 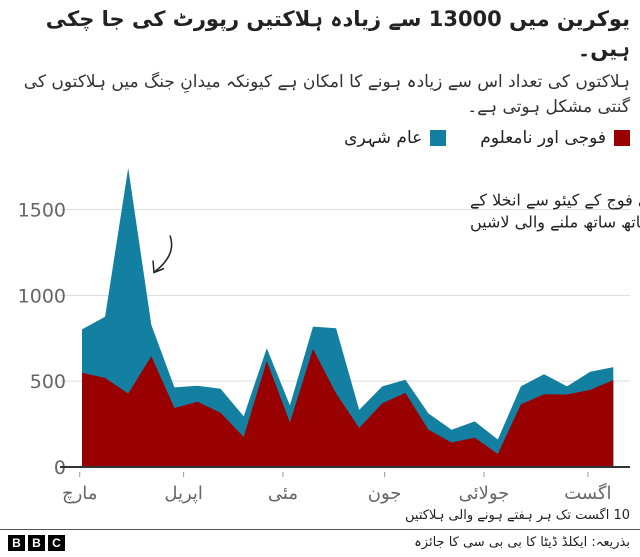 I want to click on legend-item-civilian: عام شہری, so click(x=395, y=138).